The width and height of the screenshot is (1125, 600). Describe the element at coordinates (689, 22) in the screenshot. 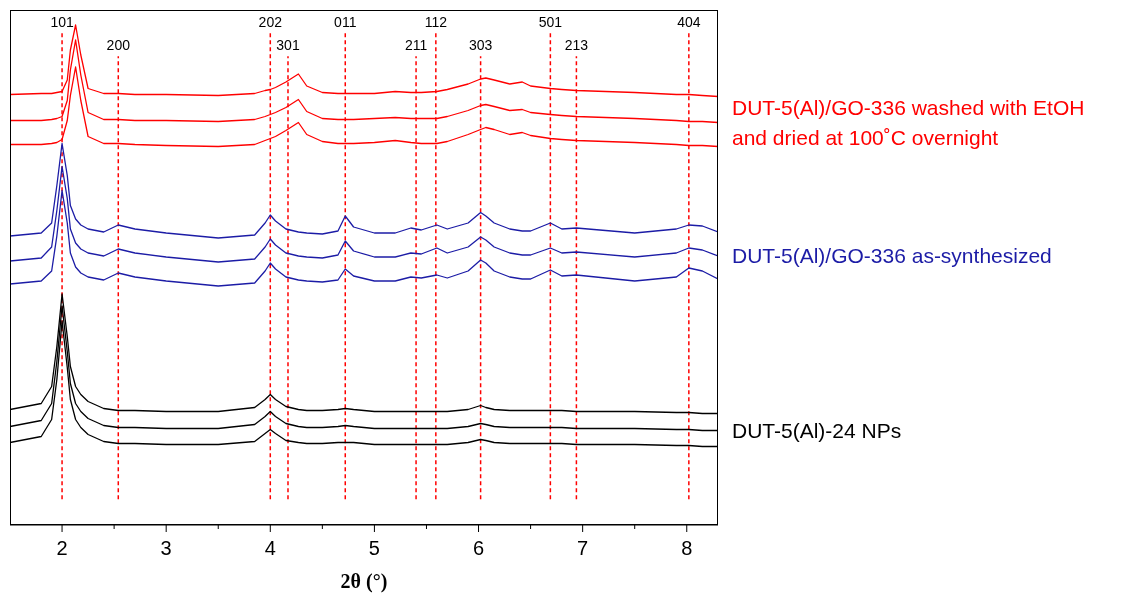

I see `annotation: 404` at that location.